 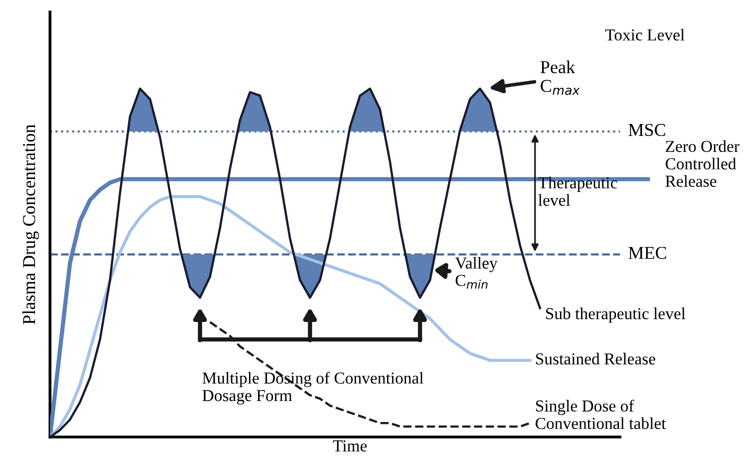 What do you see at coordinates (476, 272) in the screenshot?
I see `annotation: Valley C$_{min}$` at bounding box center [476, 272].